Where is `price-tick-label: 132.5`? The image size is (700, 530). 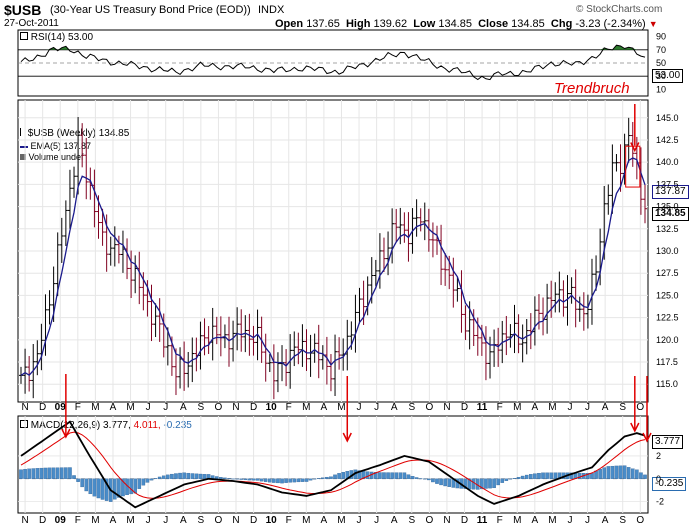
price-tick-label: 132.5 is located at coordinates (667, 229).